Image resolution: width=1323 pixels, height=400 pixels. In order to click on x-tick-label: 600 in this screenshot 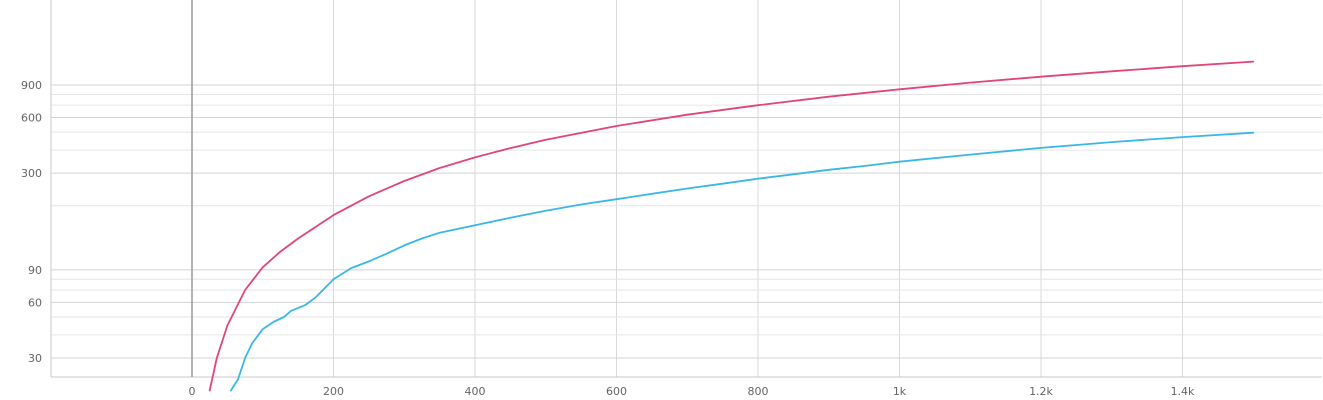, I will do `click(616, 391)`.